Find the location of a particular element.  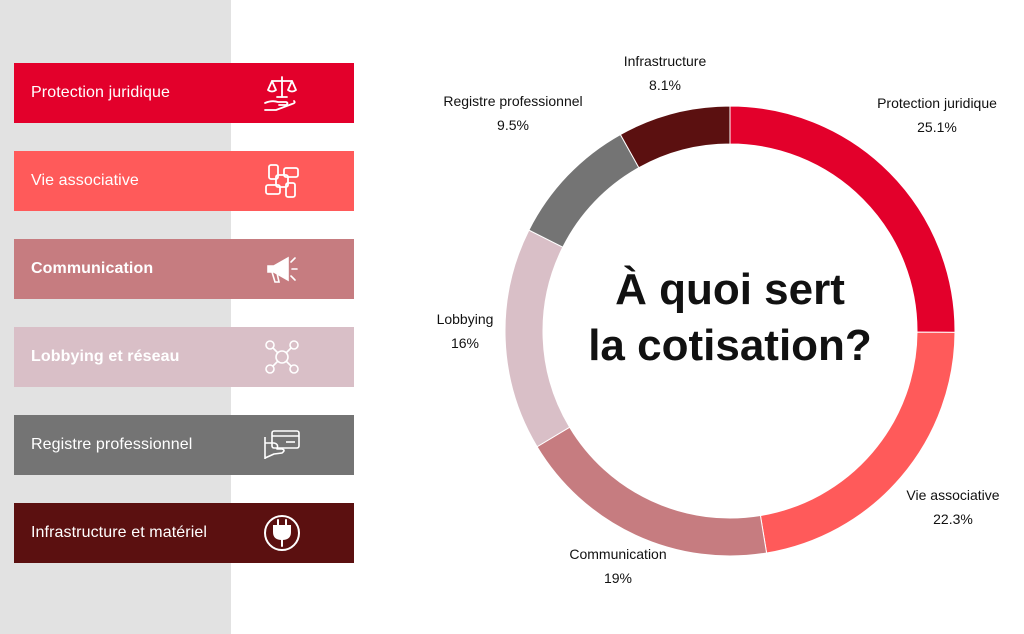

donut-slice-infrastructure is located at coordinates (675, 137).